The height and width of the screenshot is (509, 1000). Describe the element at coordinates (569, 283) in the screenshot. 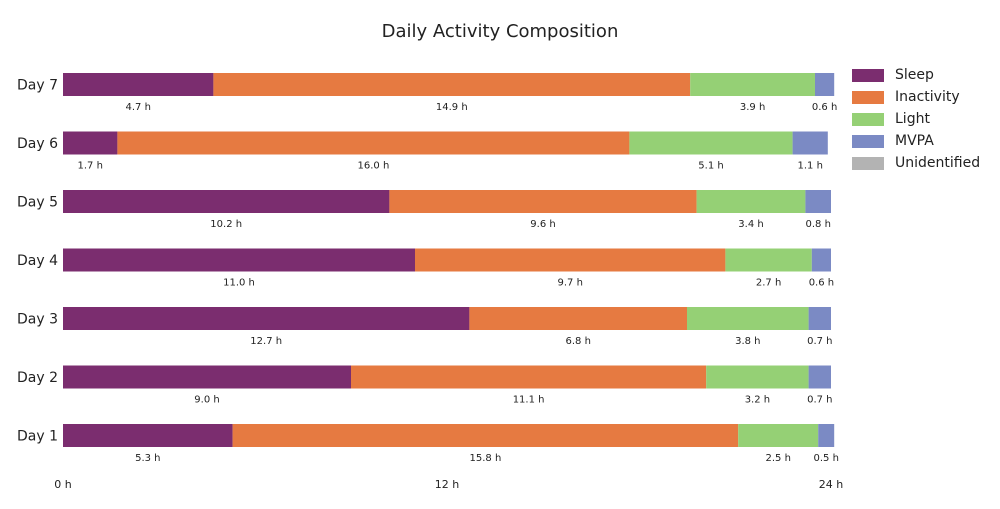

I see `segment-value-label: 9.7 h` at that location.